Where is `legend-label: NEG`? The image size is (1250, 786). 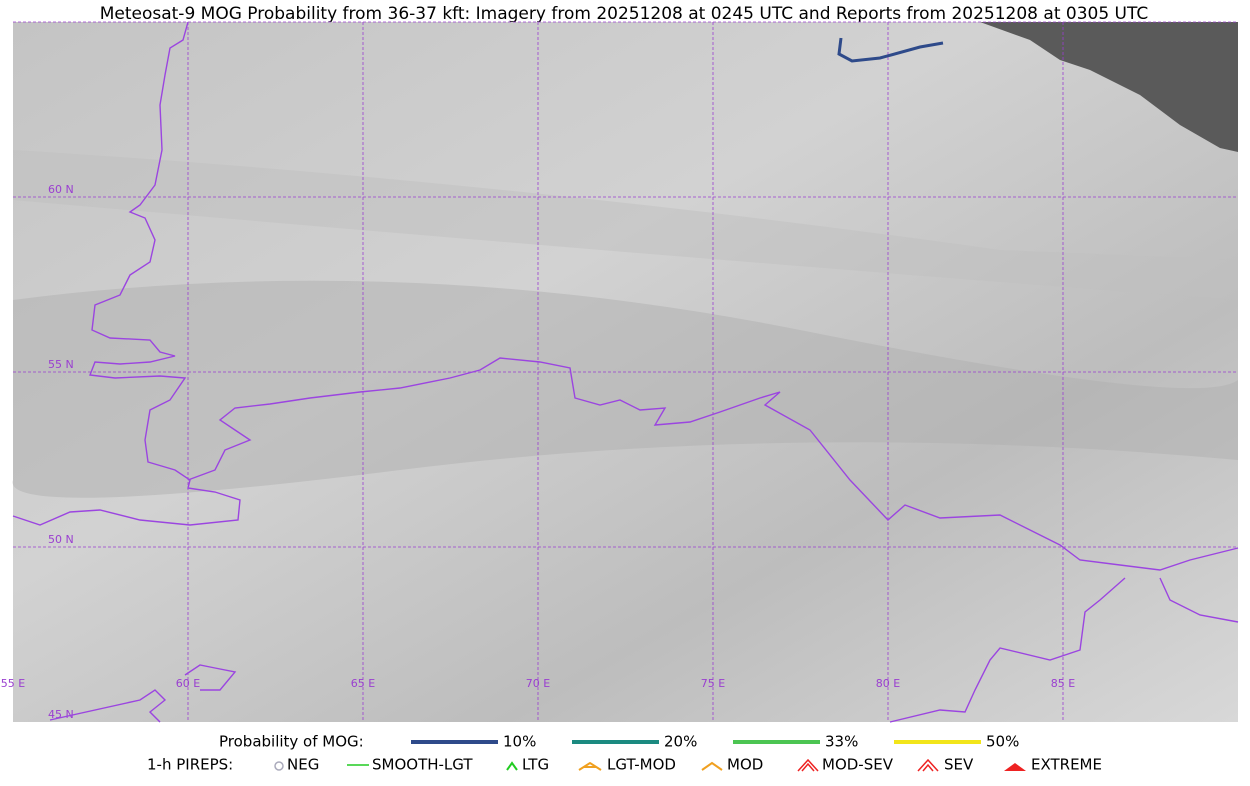
legend-label: NEG is located at coordinates (303, 765).